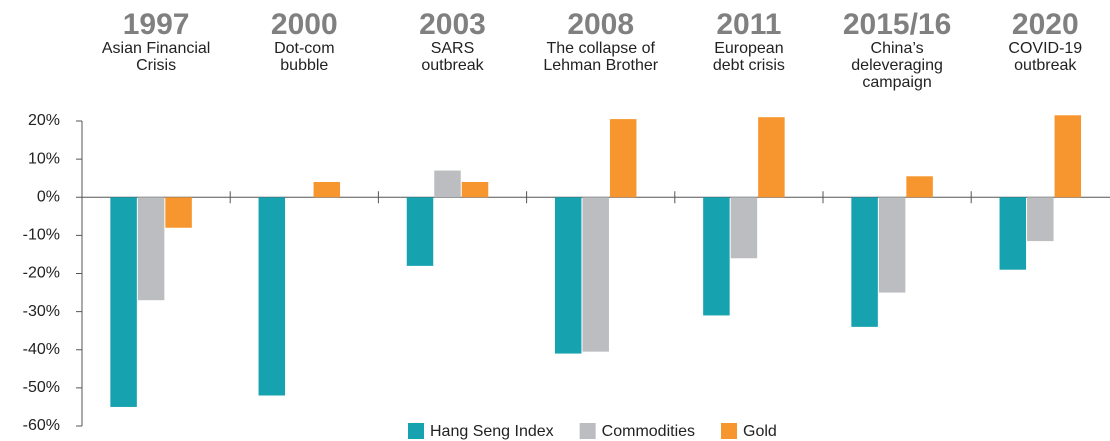  What do you see at coordinates (41, 425) in the screenshot?
I see `y-tick-label: -60%` at bounding box center [41, 425].